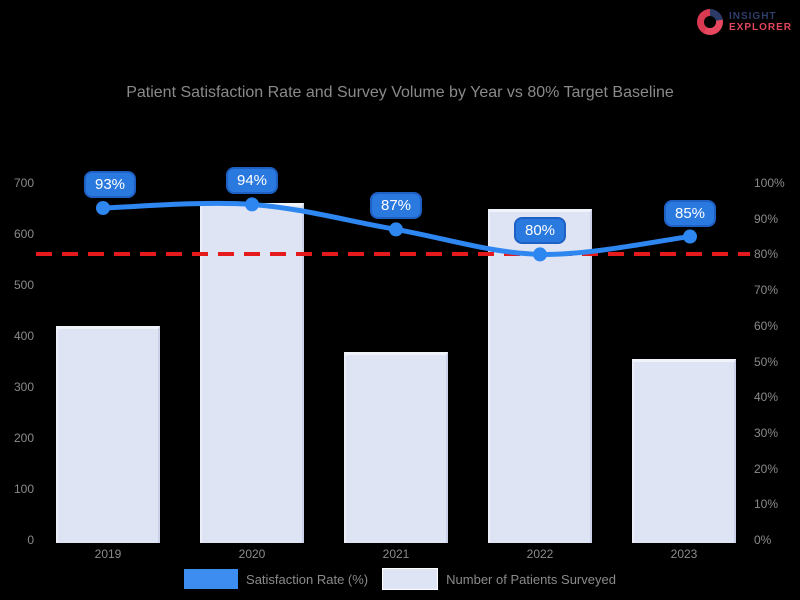  What do you see at coordinates (769, 183) in the screenshot?
I see `y-axis-right-tick: 100%` at bounding box center [769, 183].